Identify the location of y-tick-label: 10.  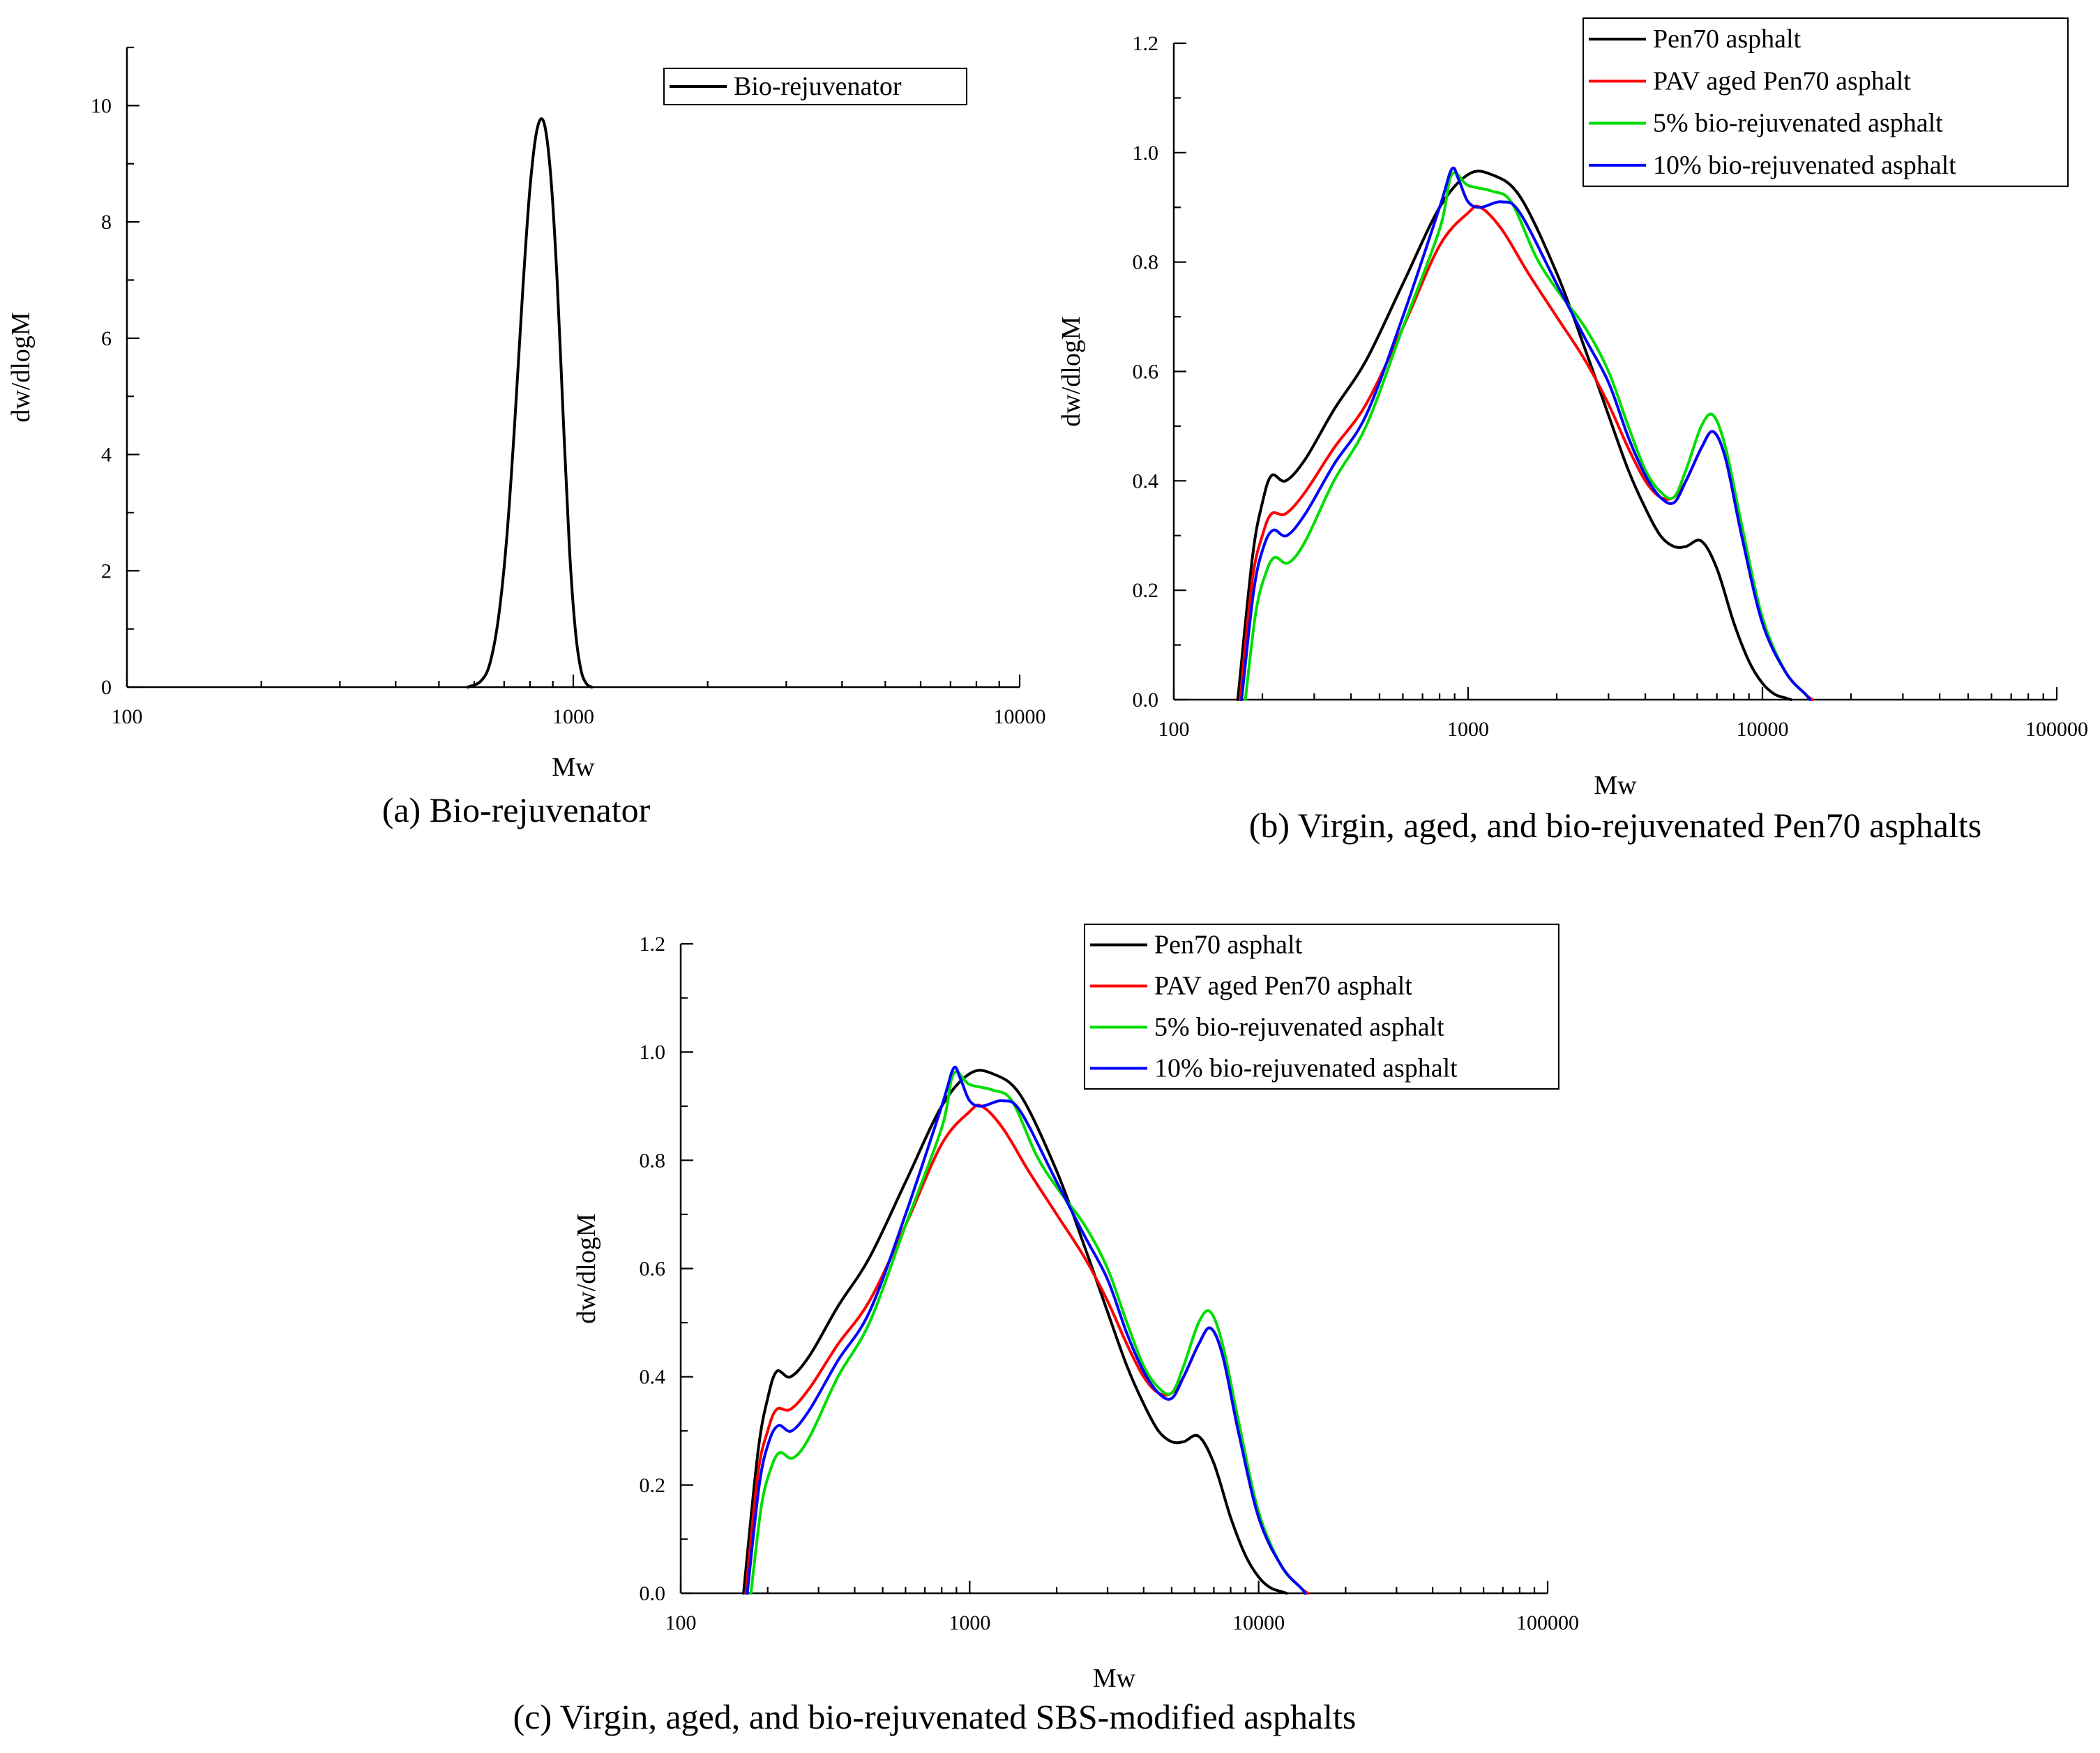
(101, 106).